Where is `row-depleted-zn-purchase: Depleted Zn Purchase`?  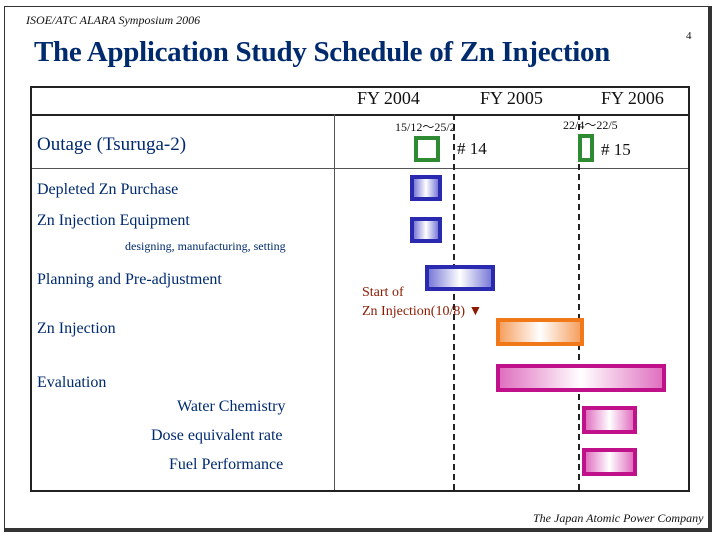 row-depleted-zn-purchase: Depleted Zn Purchase is located at coordinates (108, 189).